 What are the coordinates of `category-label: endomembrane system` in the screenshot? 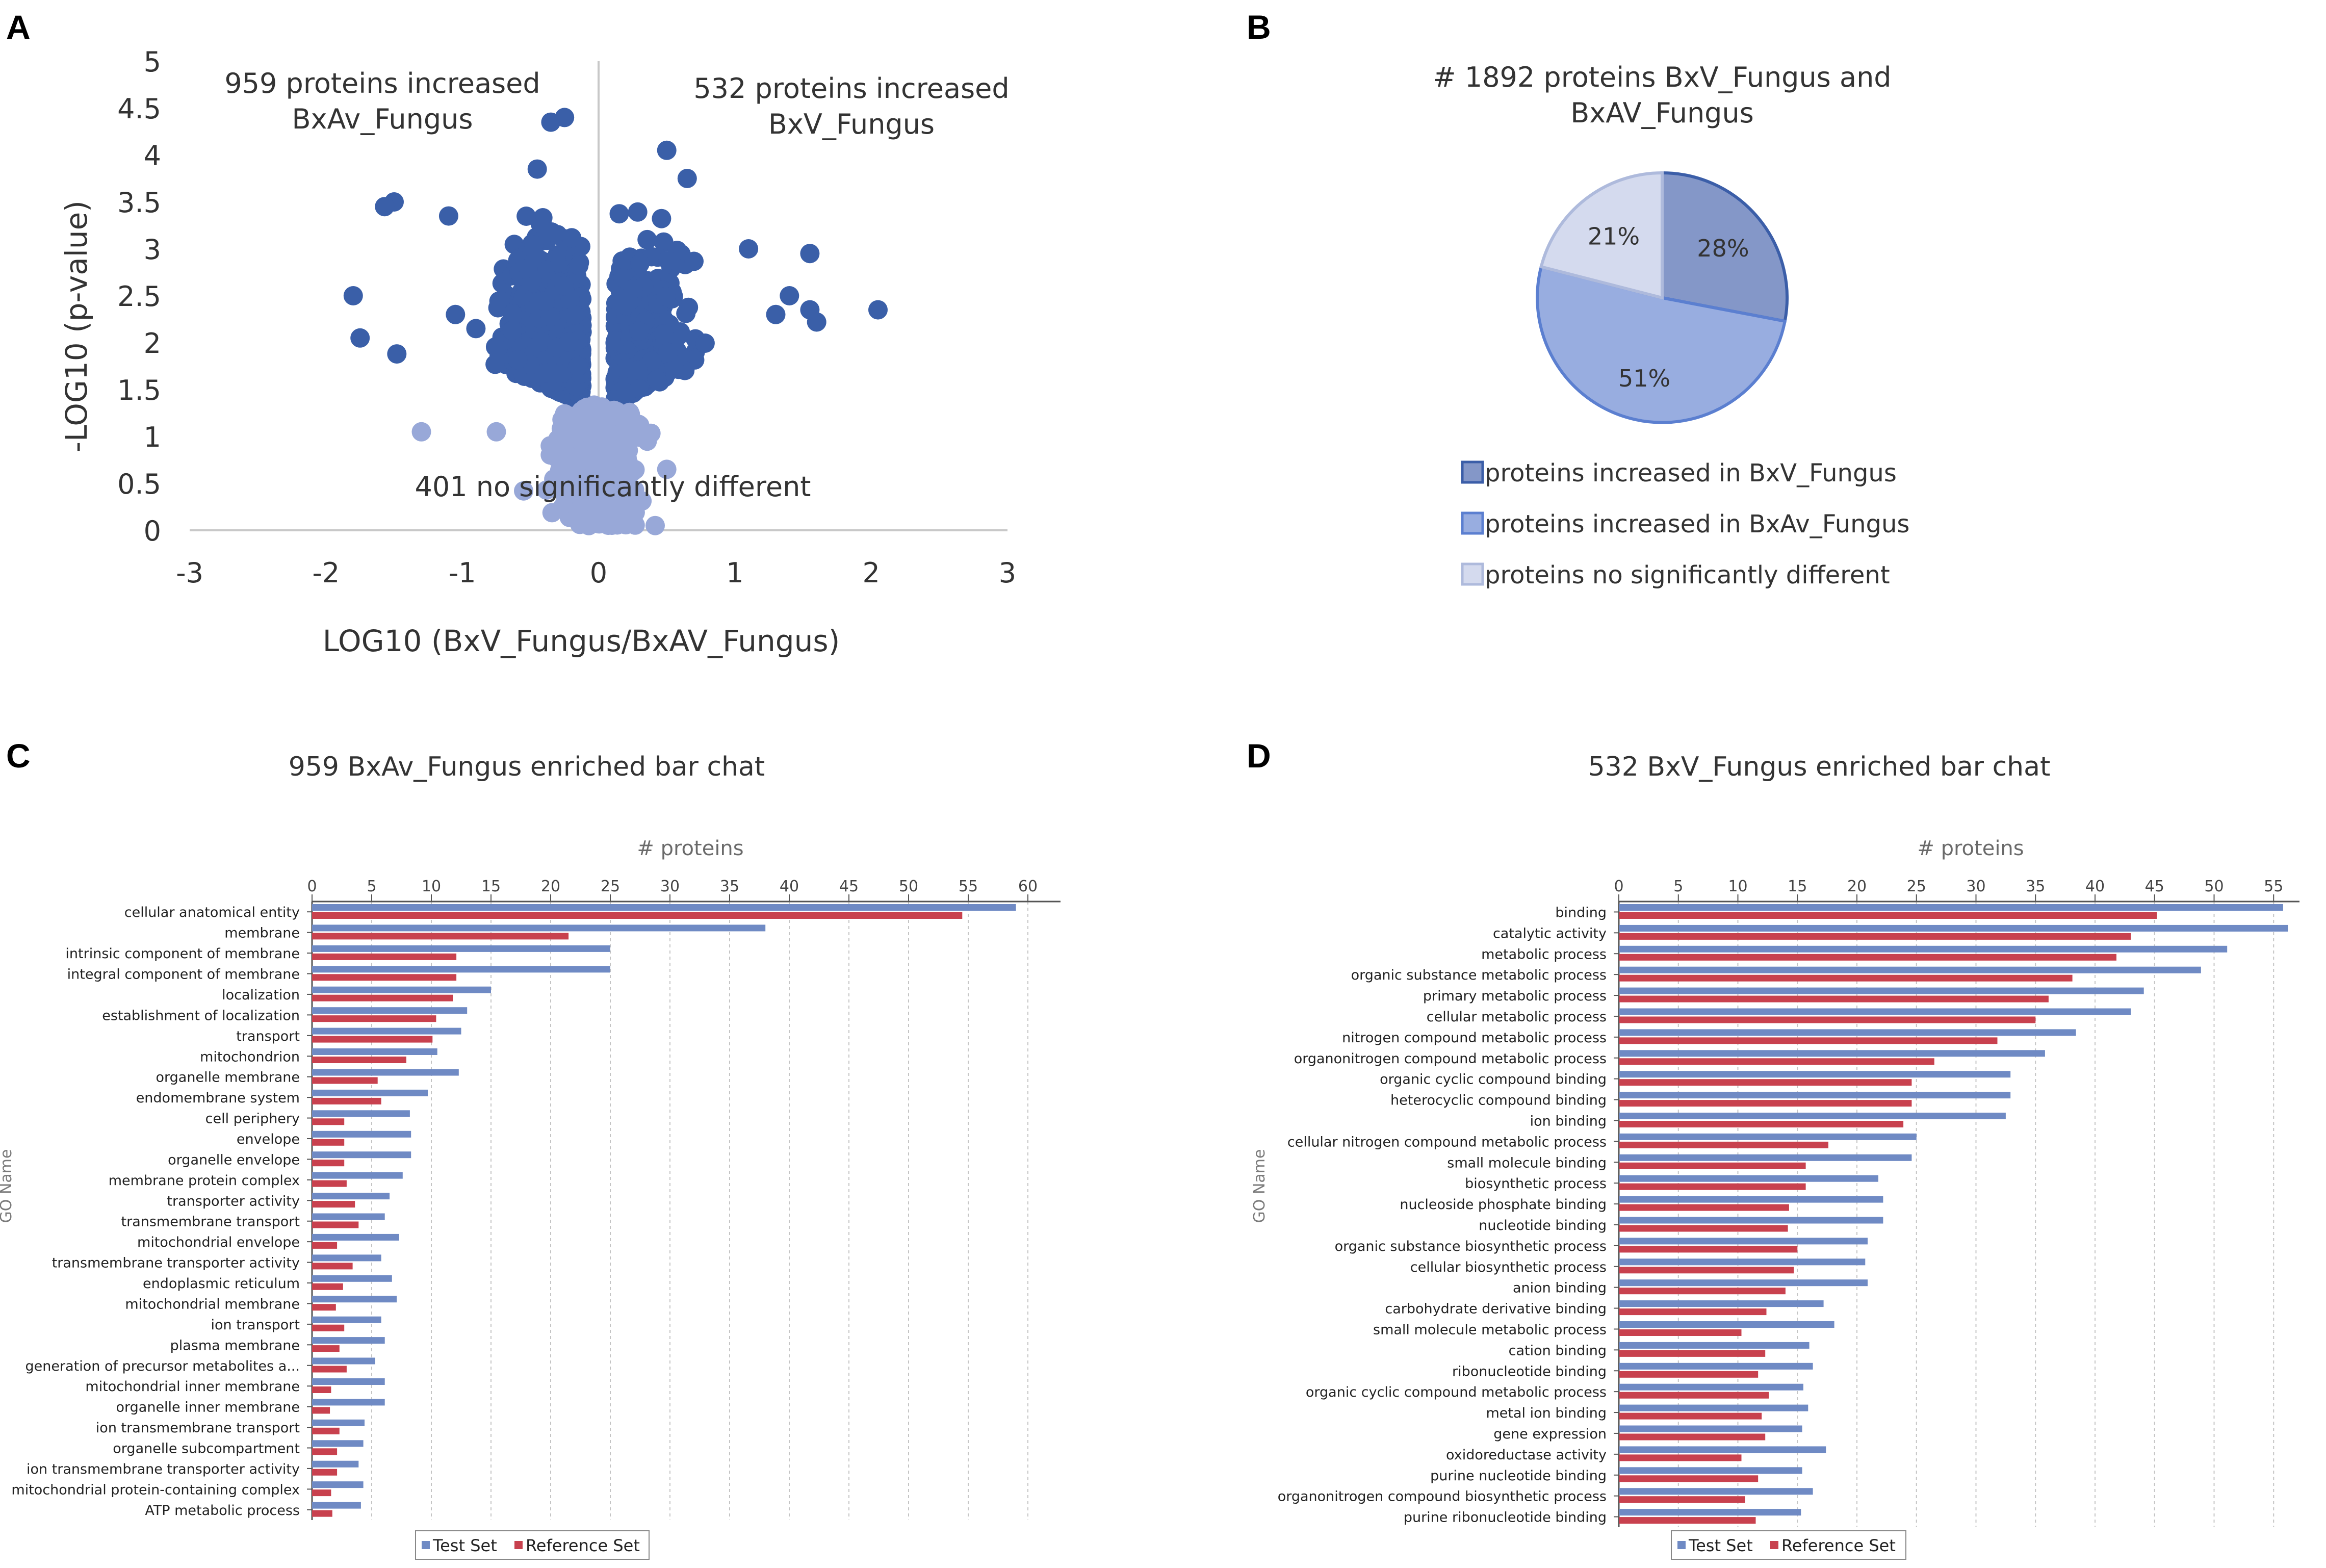 It's located at (218, 1098).